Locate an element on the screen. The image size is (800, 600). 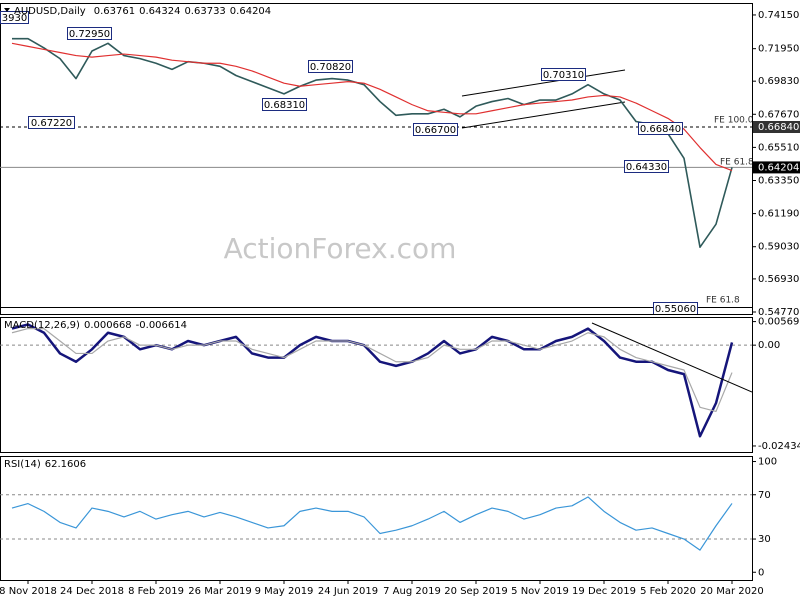
plot is located at coordinates (372, 523).